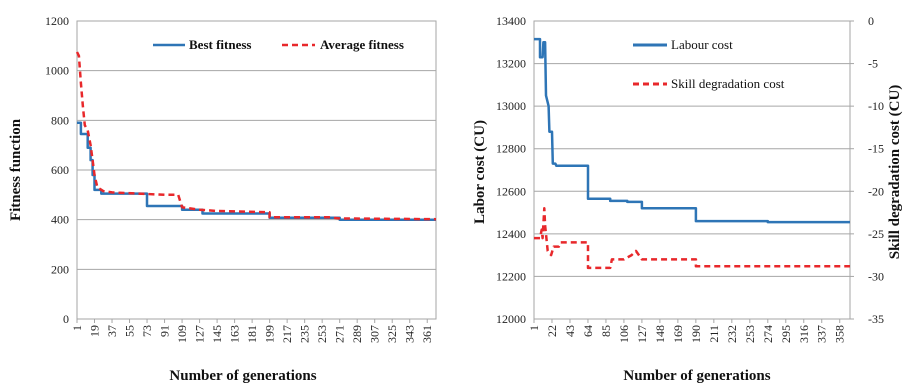  I want to click on y-tick-label-right: -35, so click(876, 319).